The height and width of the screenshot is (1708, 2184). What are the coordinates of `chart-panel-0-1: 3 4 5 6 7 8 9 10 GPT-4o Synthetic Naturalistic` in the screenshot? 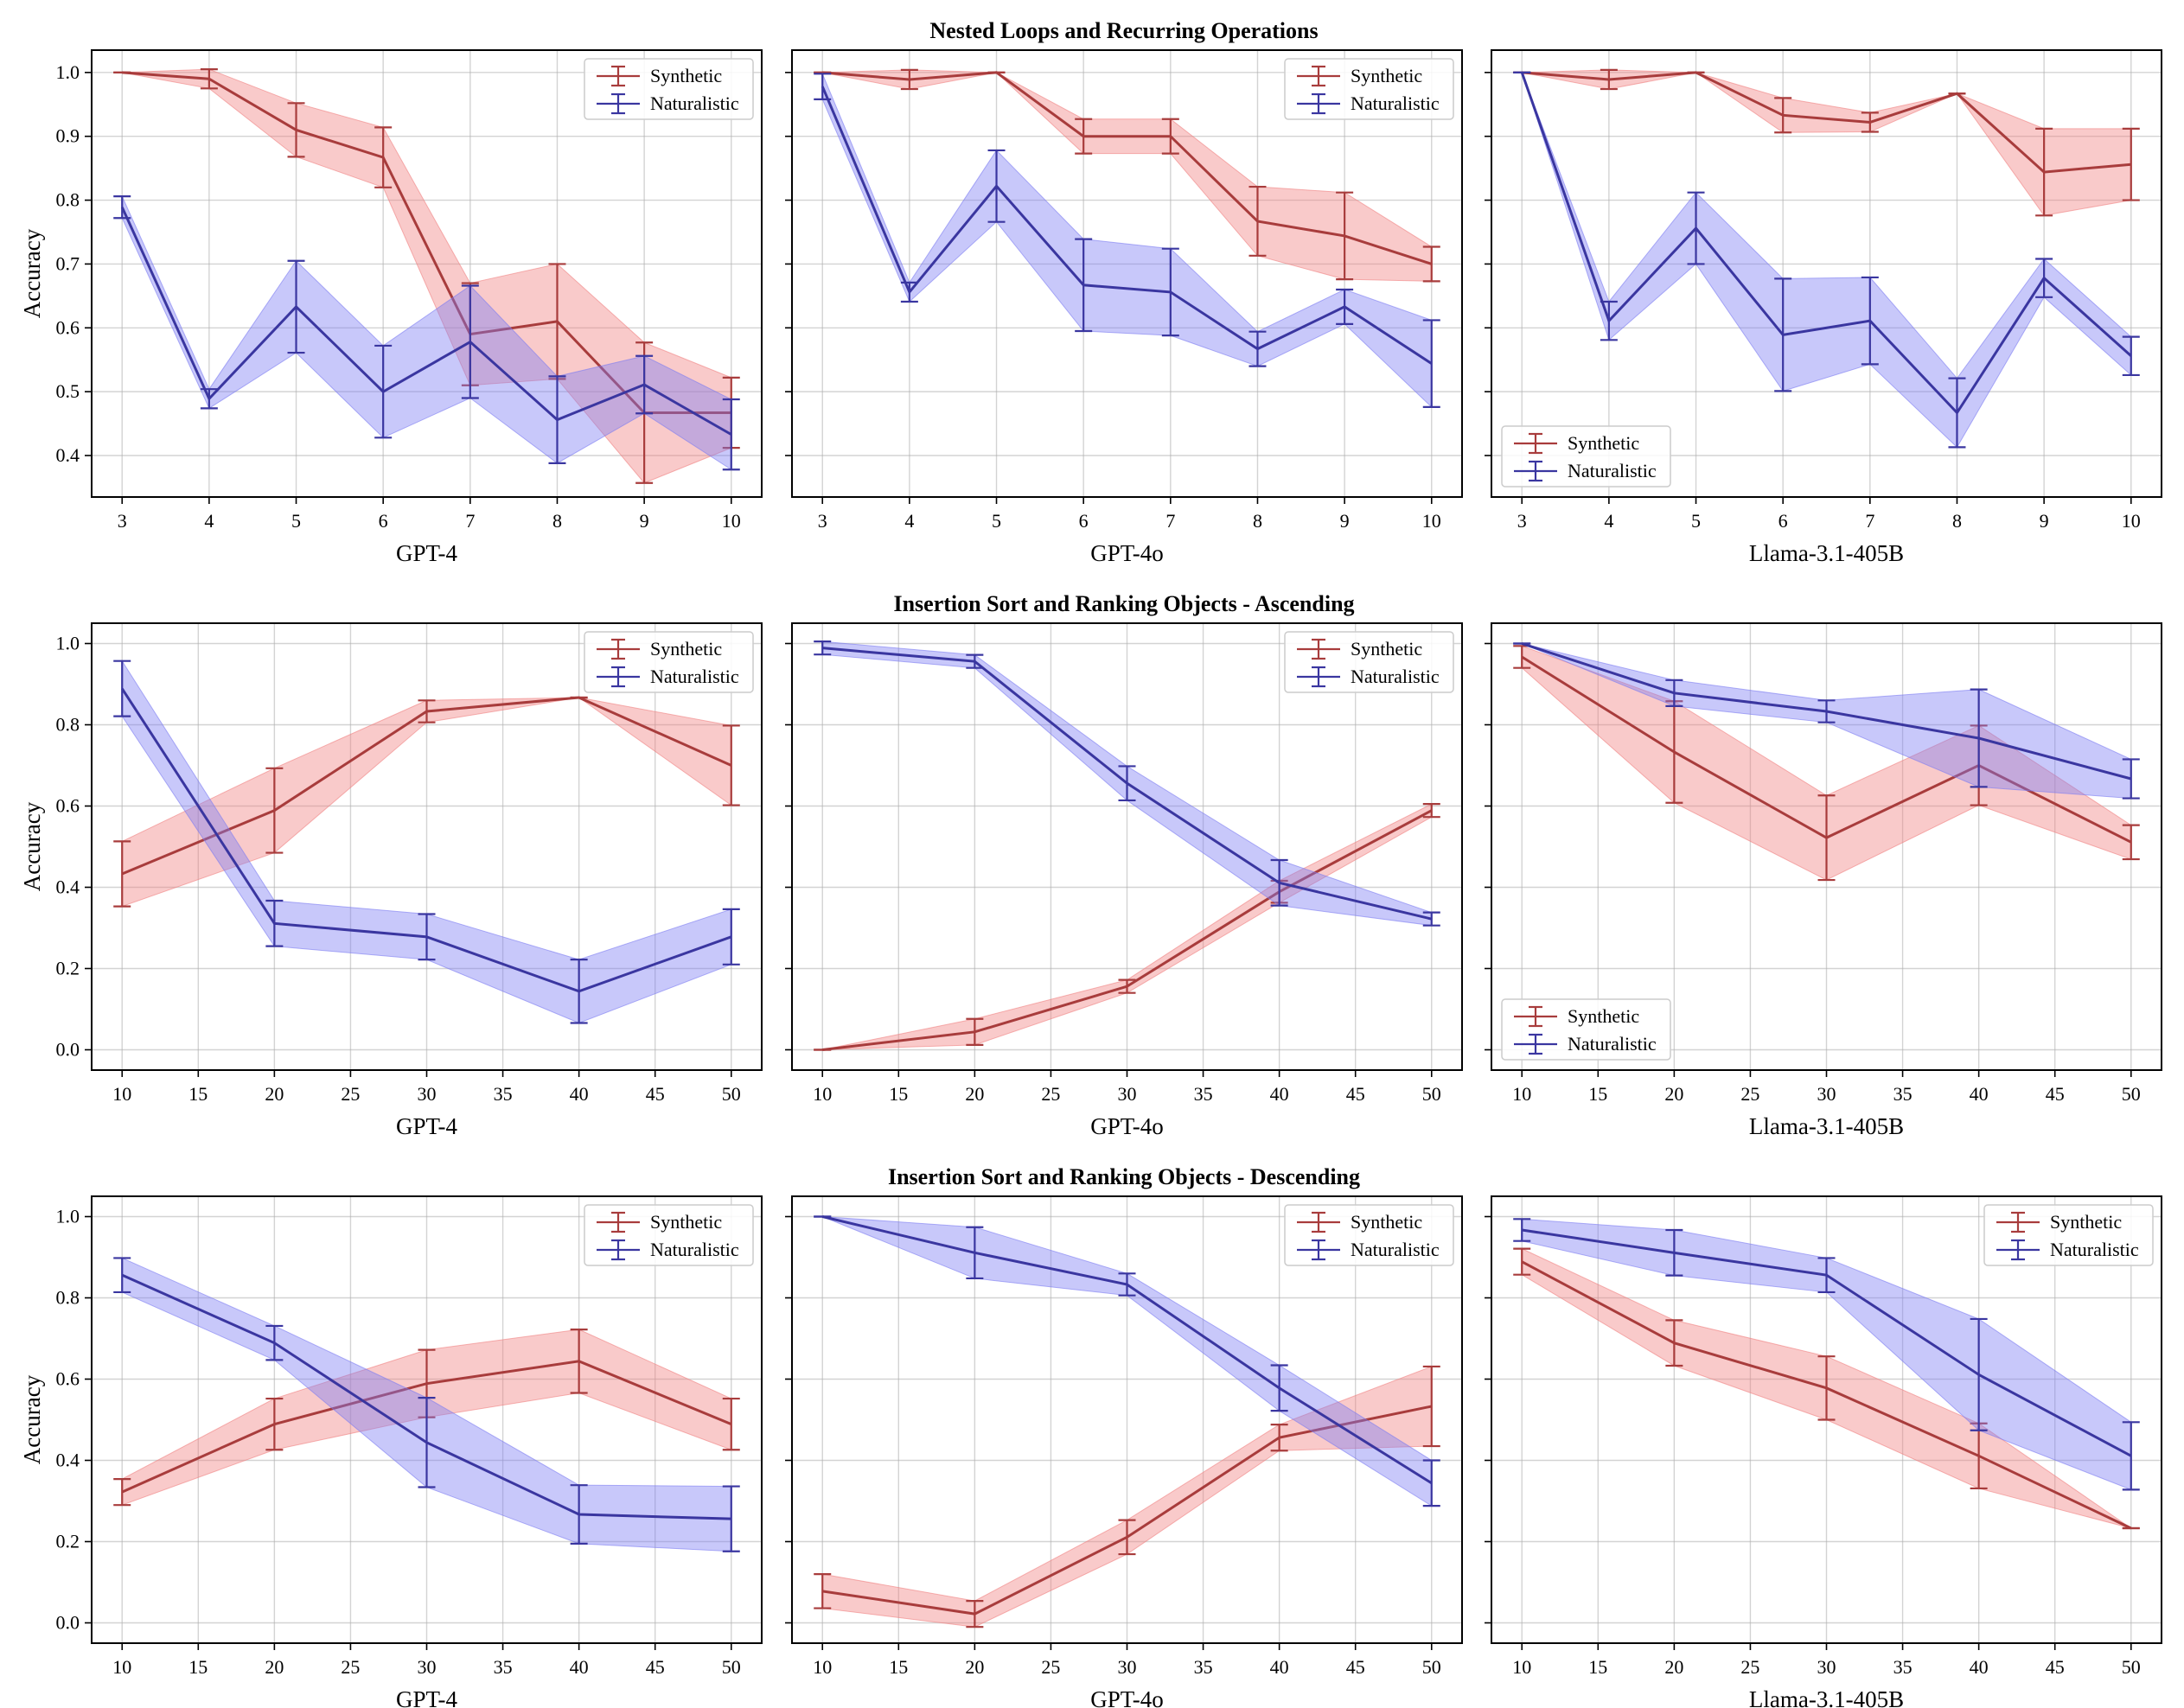 It's located at (1124, 307).